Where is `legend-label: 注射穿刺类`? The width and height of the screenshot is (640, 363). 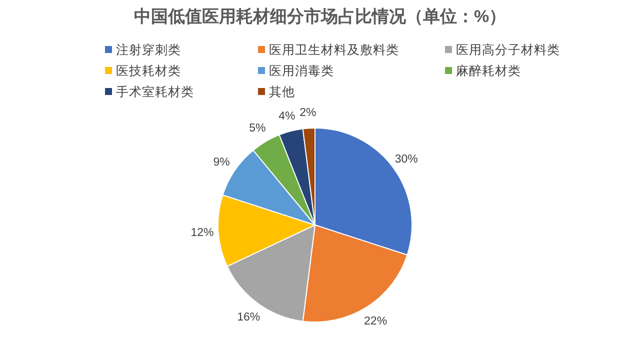 legend-label: 注射穿刺类 is located at coordinates (148, 50).